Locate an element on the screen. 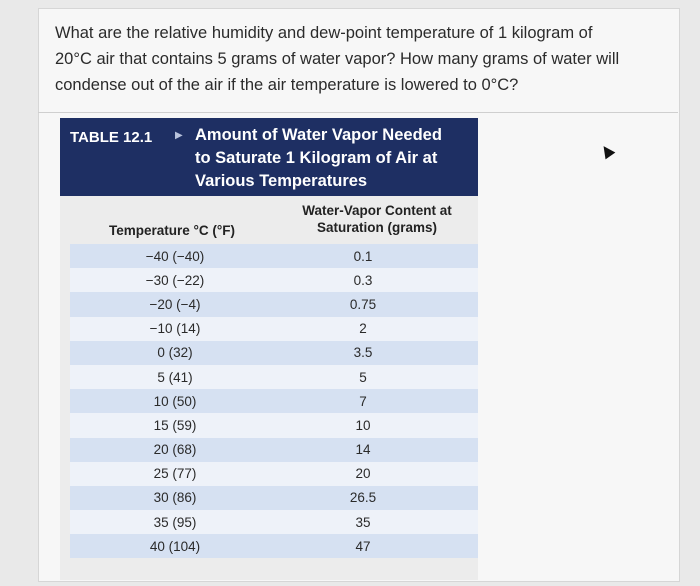  table-row: 40 (104) 47 is located at coordinates (274, 546).